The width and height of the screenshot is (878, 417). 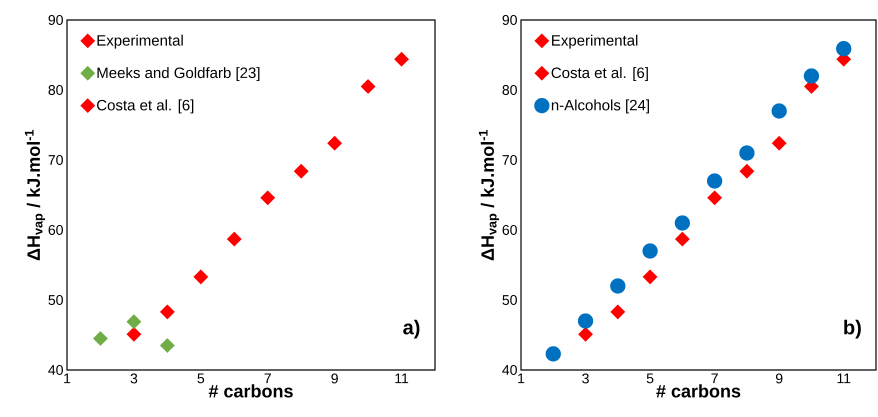 What do you see at coordinates (600, 106) in the screenshot?
I see `legend-label: n-Alcohols [24]` at bounding box center [600, 106].